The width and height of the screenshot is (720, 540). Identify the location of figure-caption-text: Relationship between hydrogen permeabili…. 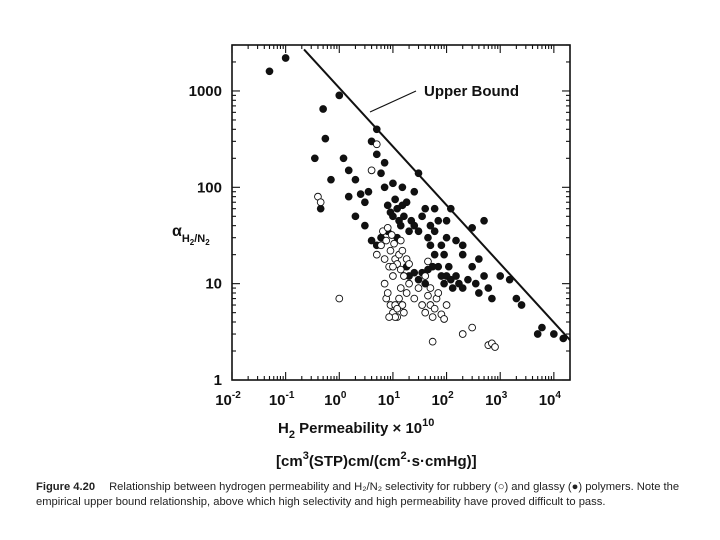
(358, 494).